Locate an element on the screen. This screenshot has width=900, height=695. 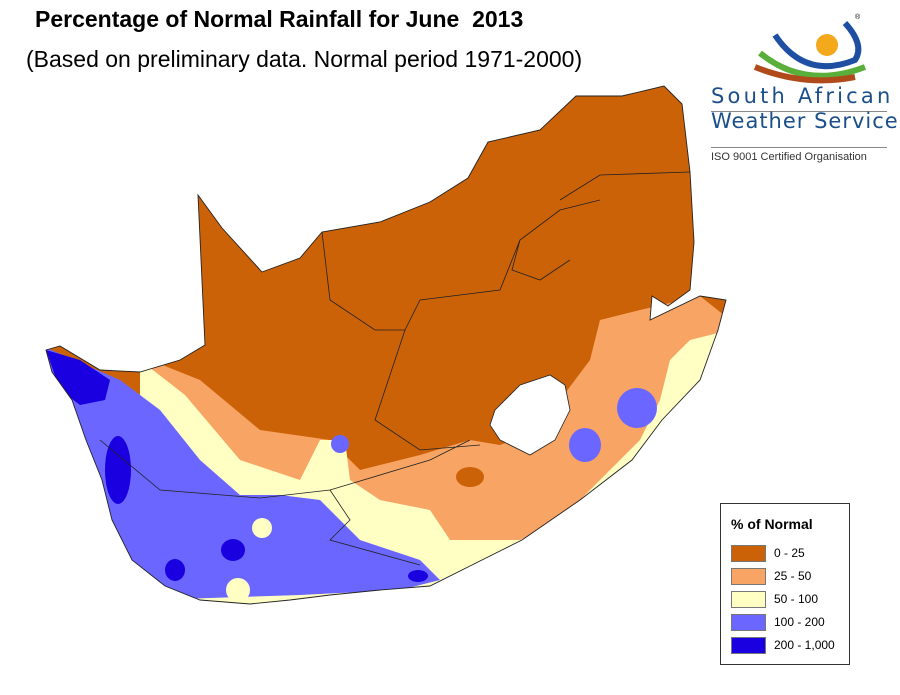
legend-label: 200 - 1,000 is located at coordinates (804, 645).